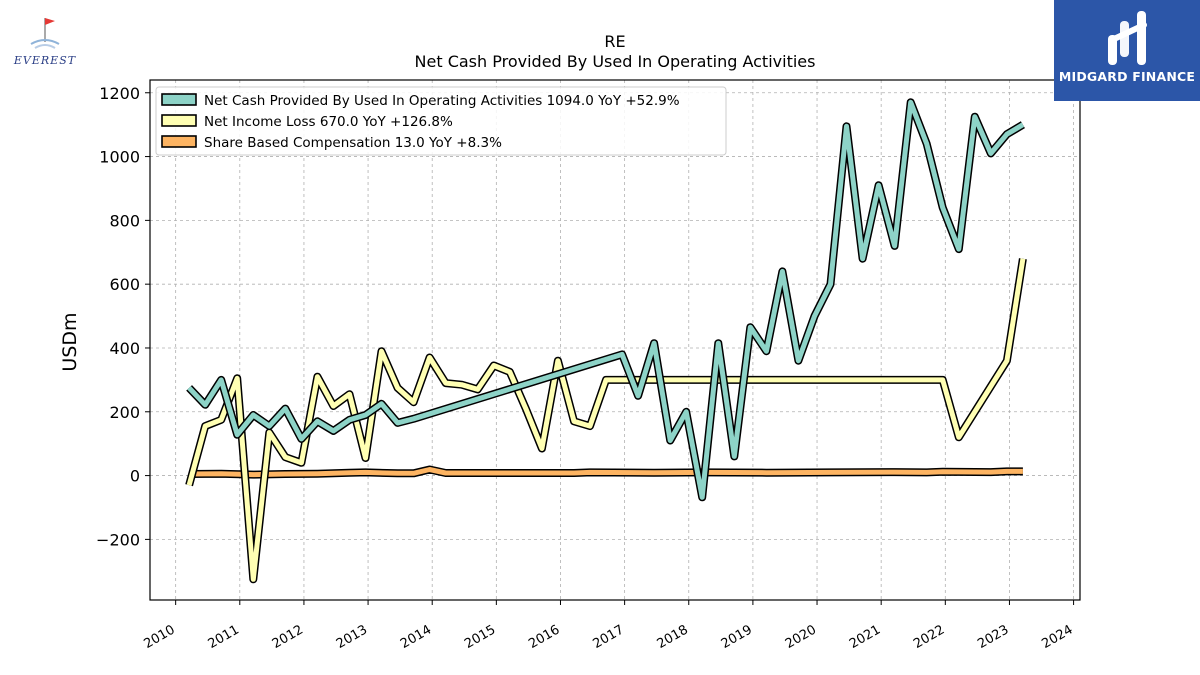 Image resolution: width=1200 pixels, height=675 pixels. What do you see at coordinates (119, 93) in the screenshot?
I see `y-tick-label: 1200` at bounding box center [119, 93].